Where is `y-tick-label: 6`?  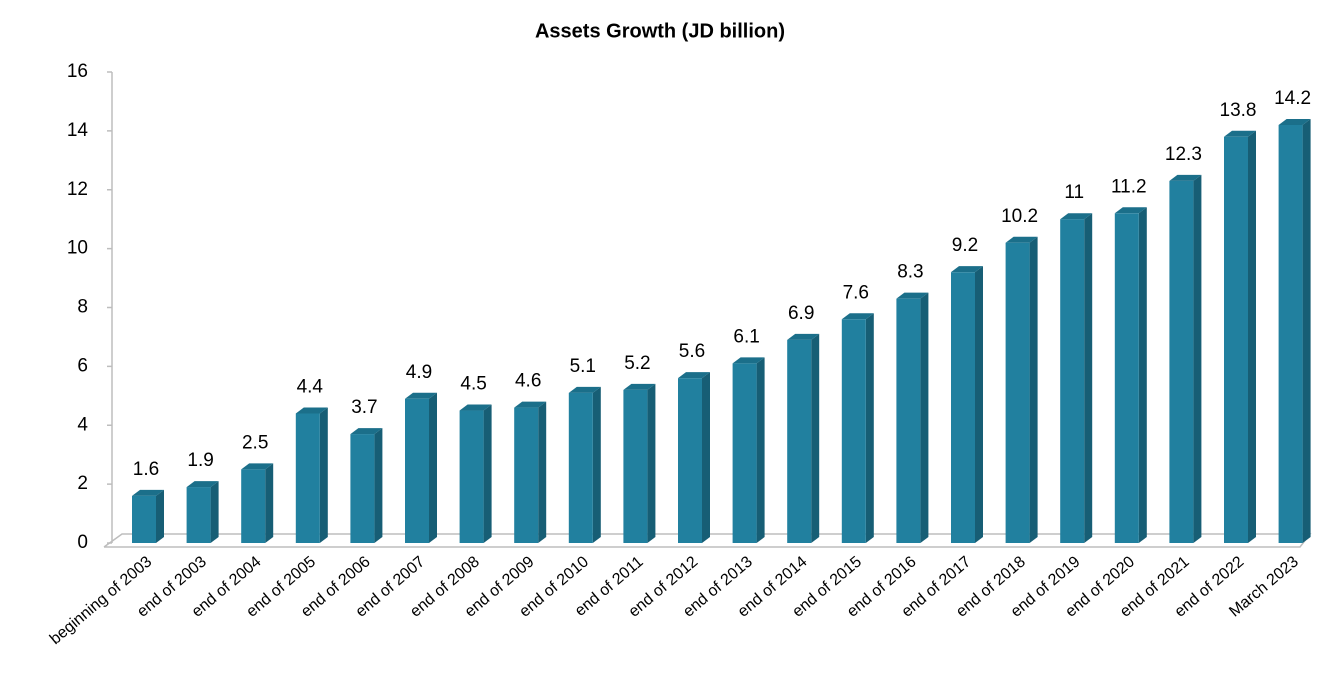 y-tick-label: 6 is located at coordinates (82, 365).